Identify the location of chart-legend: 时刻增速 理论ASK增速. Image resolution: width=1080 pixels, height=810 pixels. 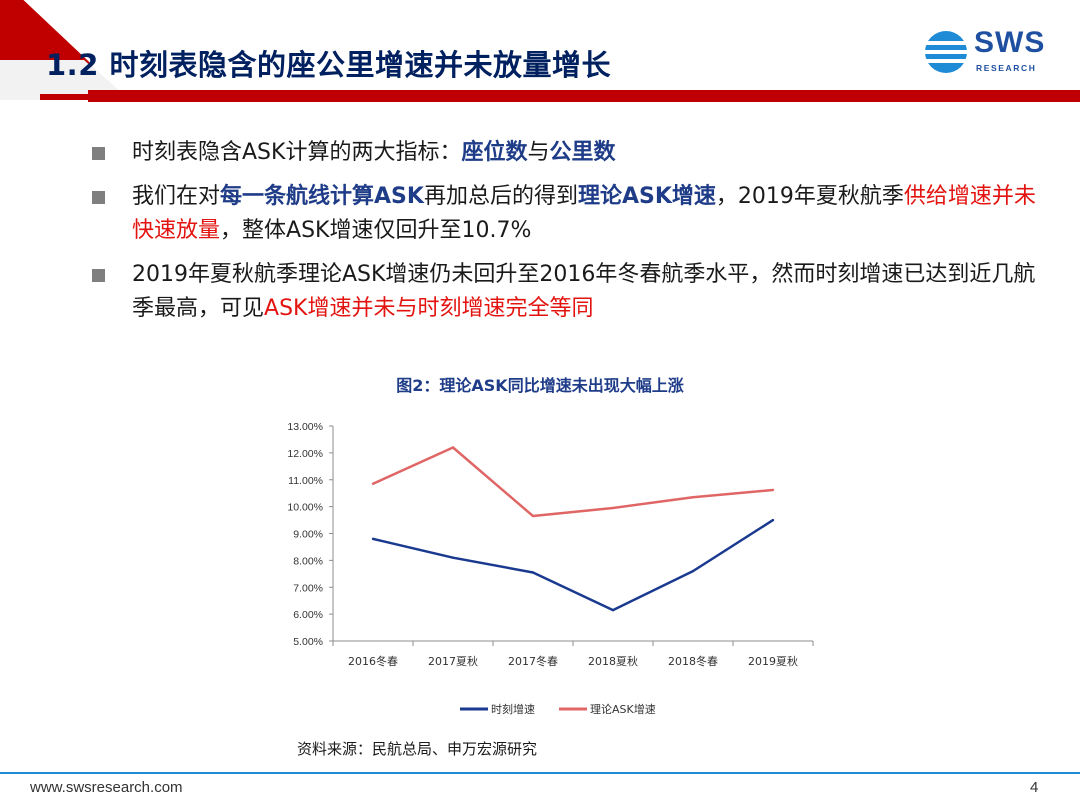
(558, 709).